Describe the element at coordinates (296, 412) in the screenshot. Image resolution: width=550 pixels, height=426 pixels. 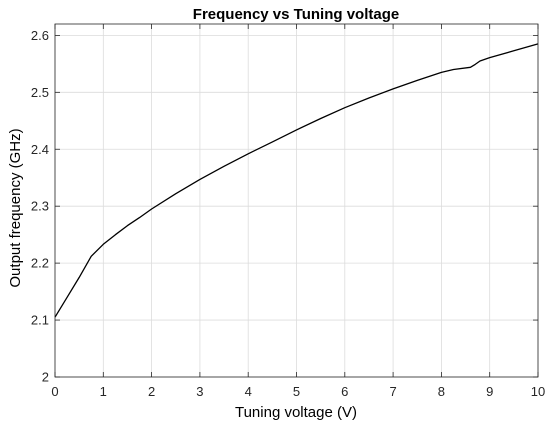
I see `x-axis-title: Tuning voltage (V)` at that location.